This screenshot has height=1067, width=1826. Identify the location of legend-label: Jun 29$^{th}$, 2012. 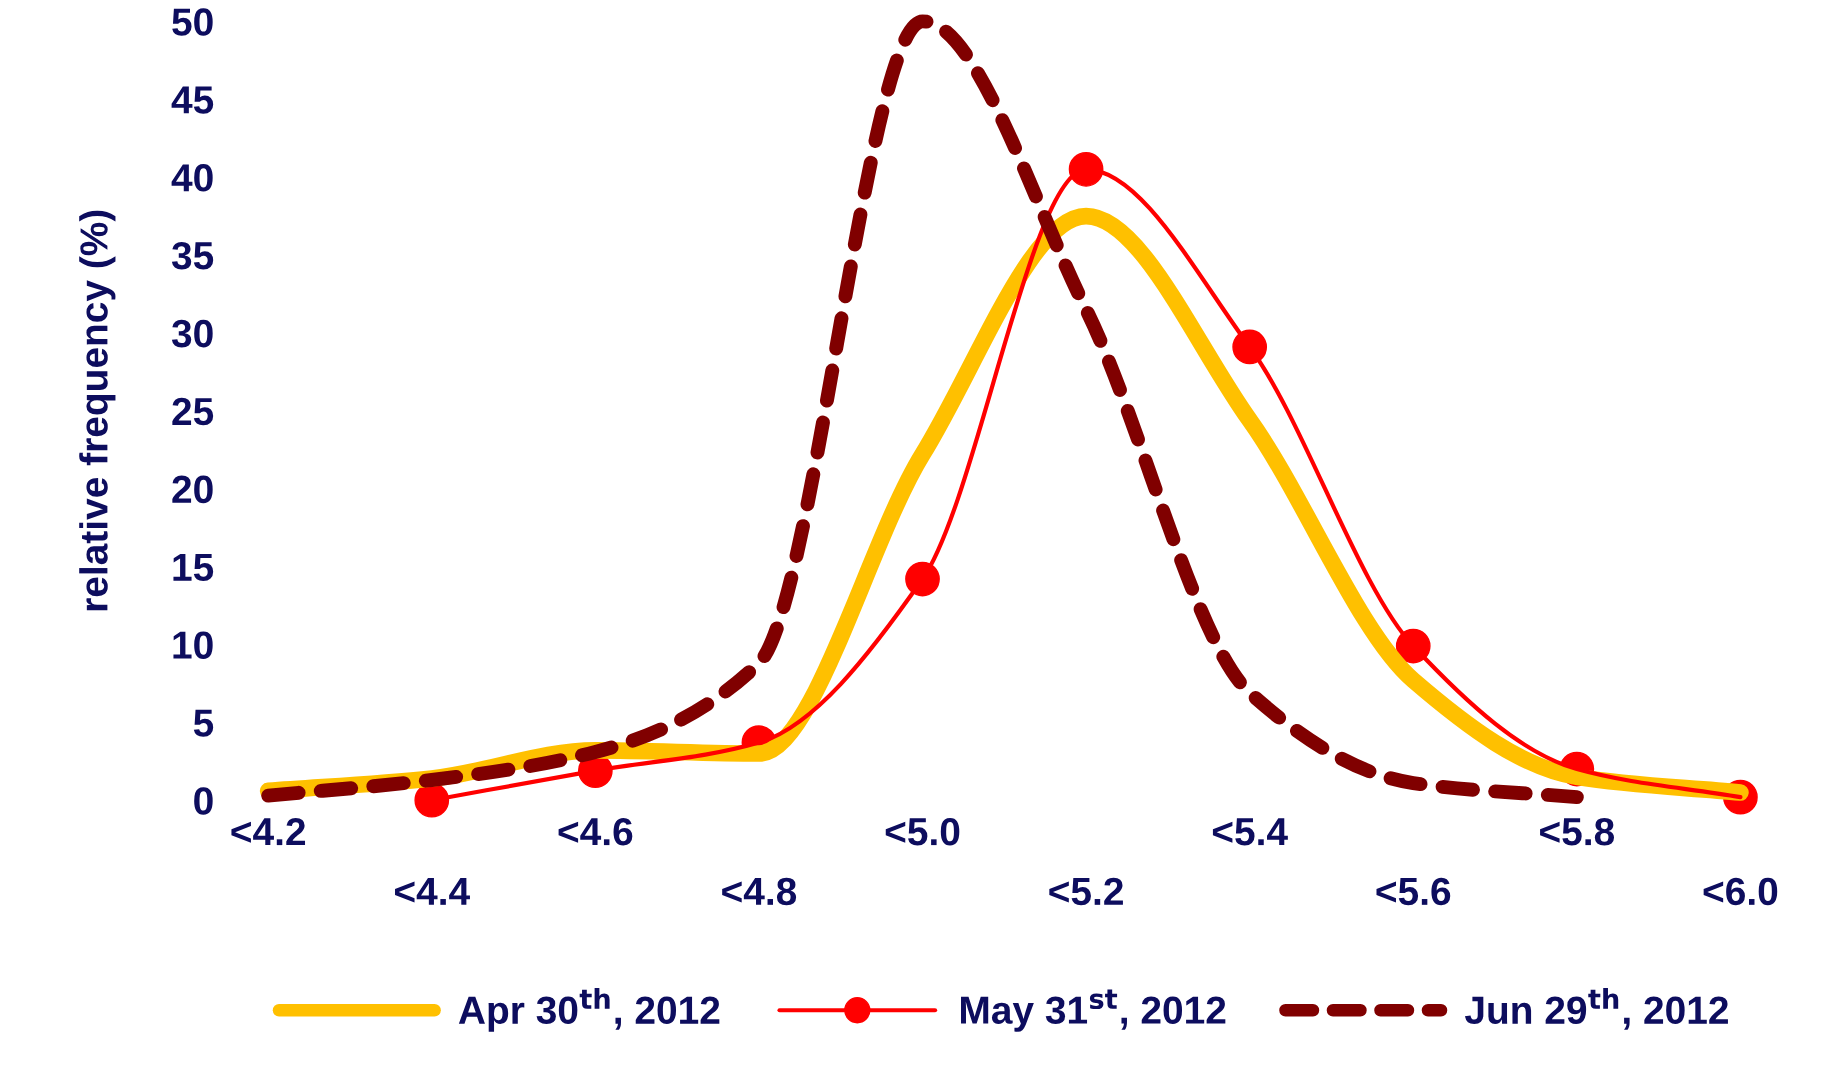
(1596, 1009).